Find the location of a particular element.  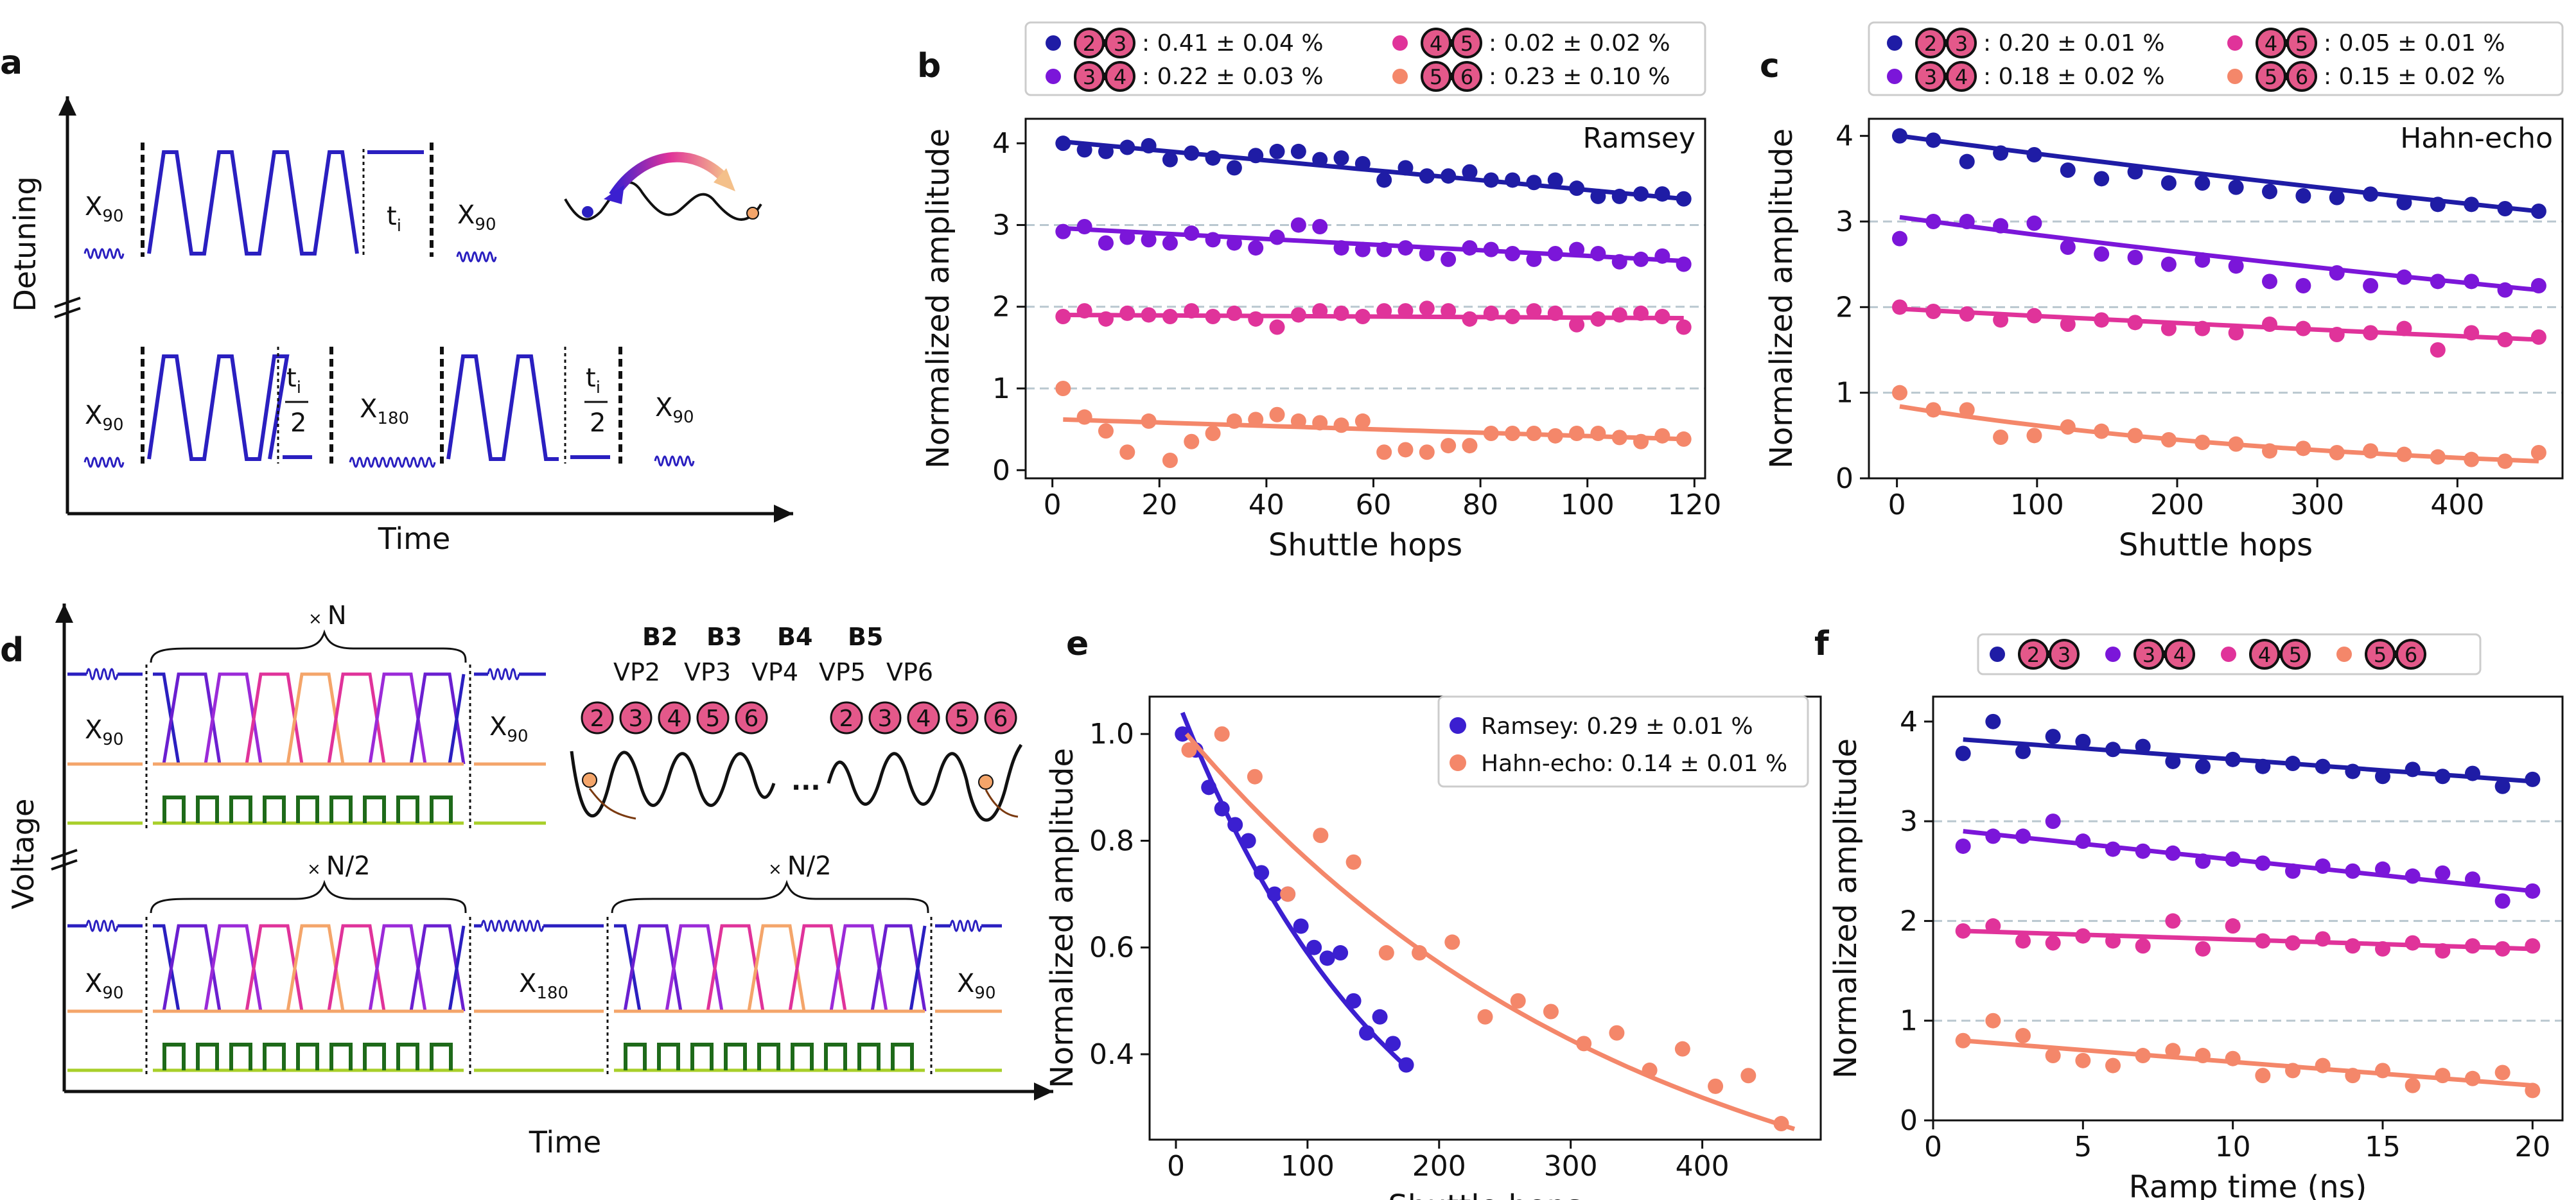

y-tick-label: 2 is located at coordinates (1844, 307).